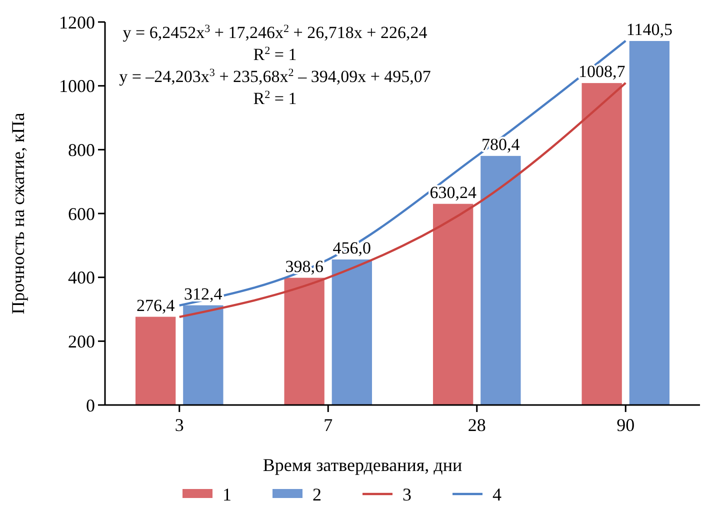 The width and height of the screenshot is (708, 507). What do you see at coordinates (81, 214) in the screenshot?
I see `y-tick-label: 600` at bounding box center [81, 214].